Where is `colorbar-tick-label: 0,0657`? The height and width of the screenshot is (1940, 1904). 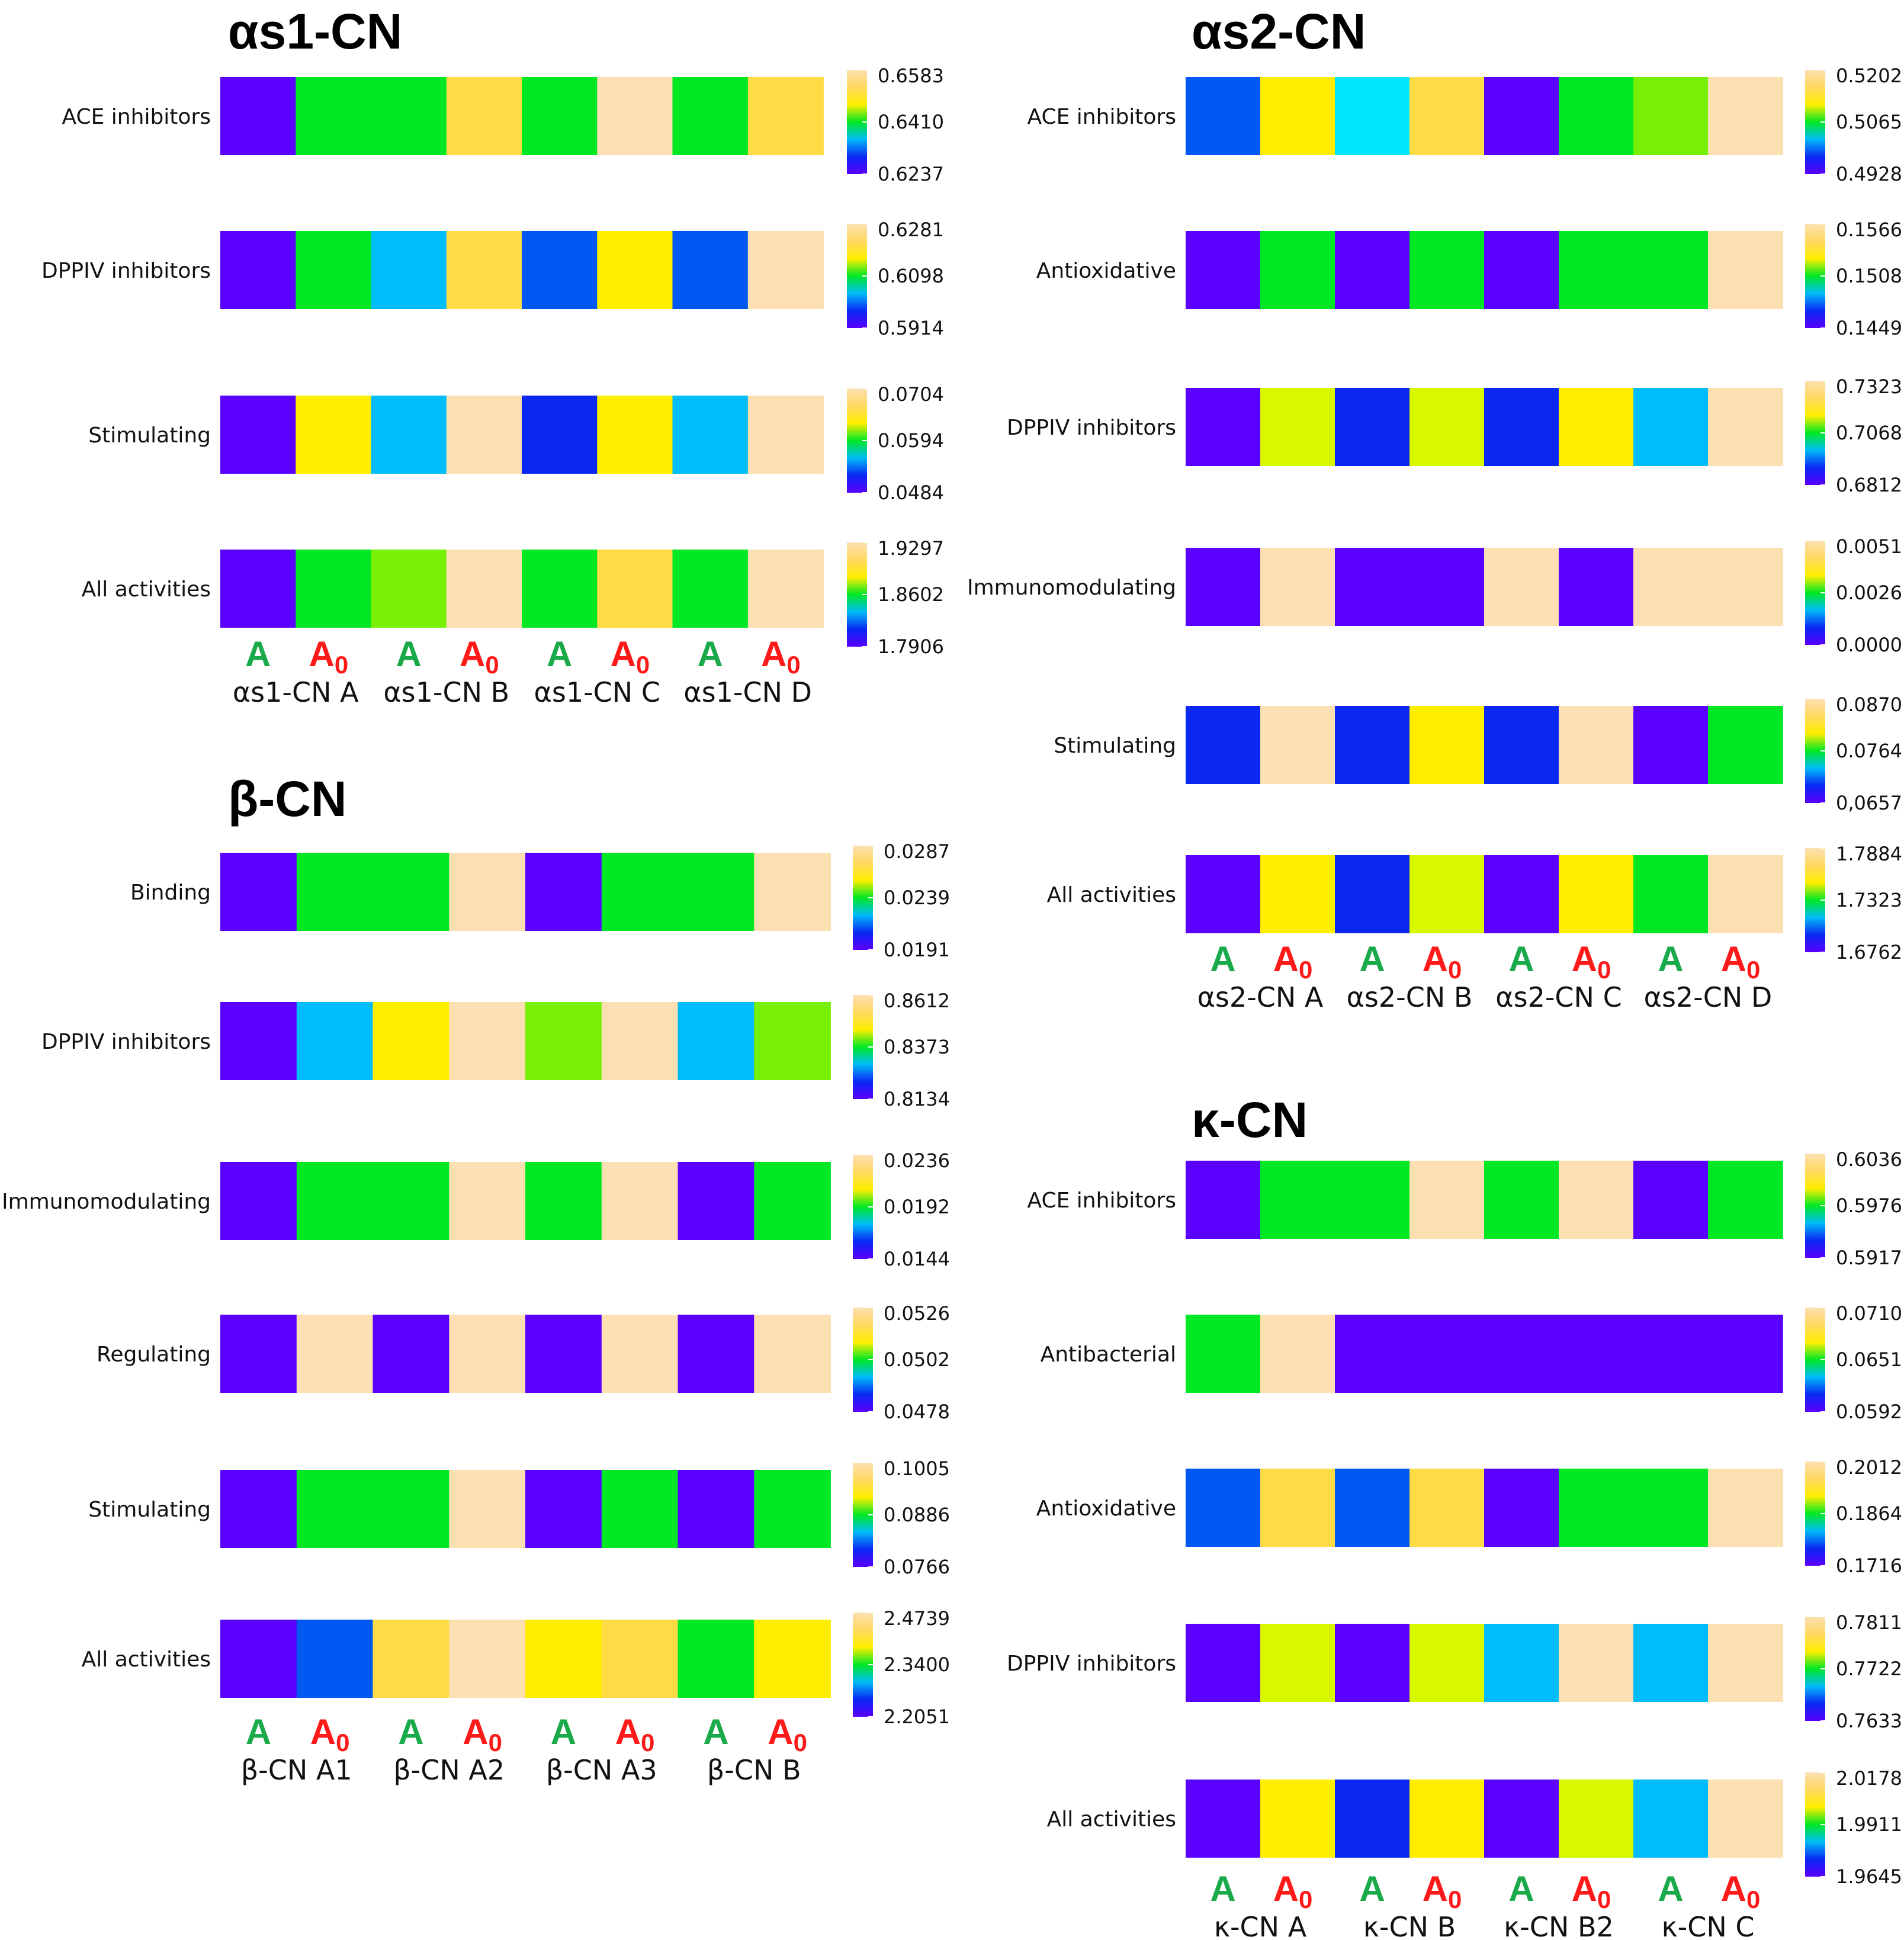 colorbar-tick-label: 0,0657 is located at coordinates (1869, 803).